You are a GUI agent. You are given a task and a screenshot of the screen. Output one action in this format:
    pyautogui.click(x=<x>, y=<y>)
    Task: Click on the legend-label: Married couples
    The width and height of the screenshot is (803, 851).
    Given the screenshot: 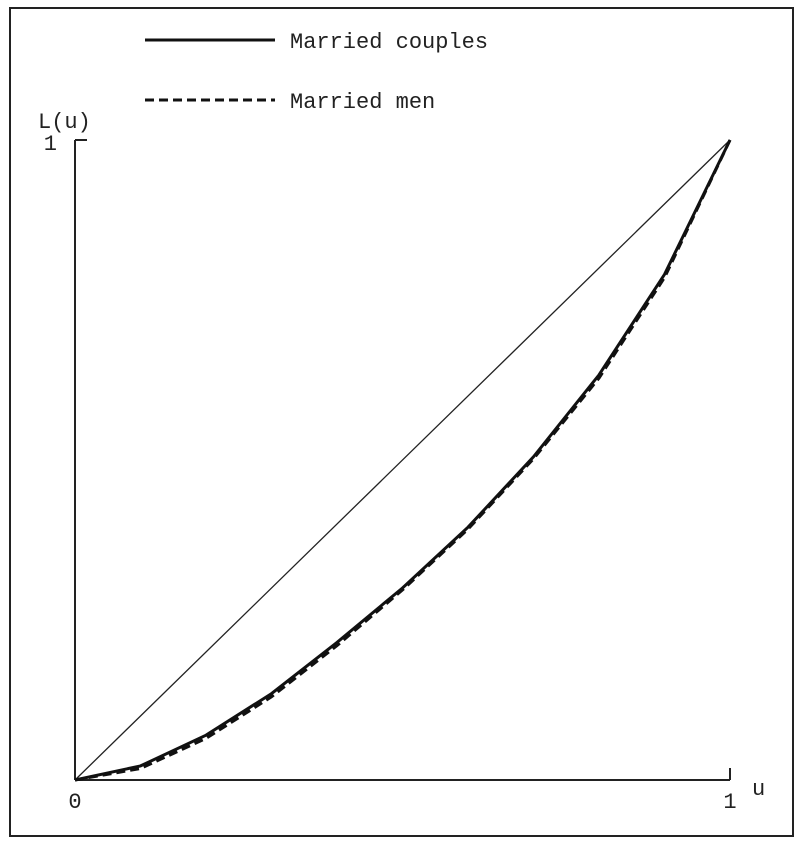 What is the action you would take?
    pyautogui.click(x=389, y=42)
    